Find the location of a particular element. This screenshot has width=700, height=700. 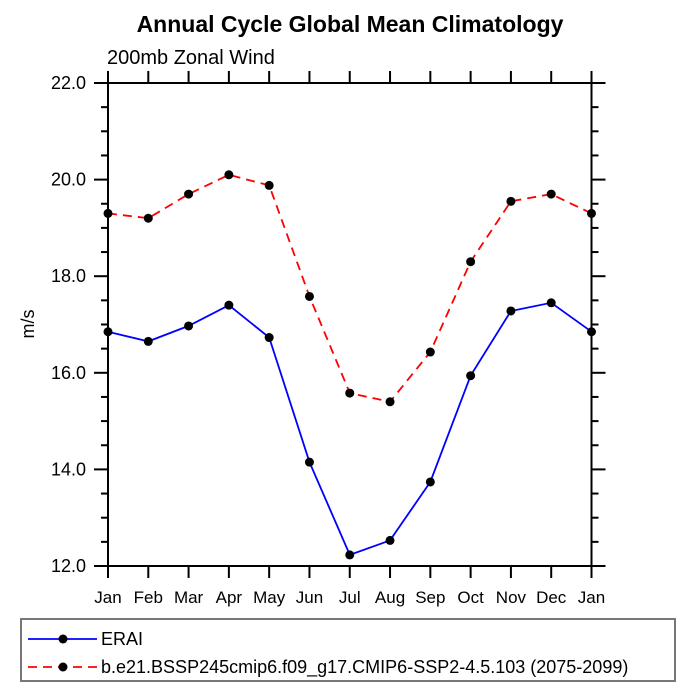

x-tick-label: Aug is located at coordinates (390, 597).